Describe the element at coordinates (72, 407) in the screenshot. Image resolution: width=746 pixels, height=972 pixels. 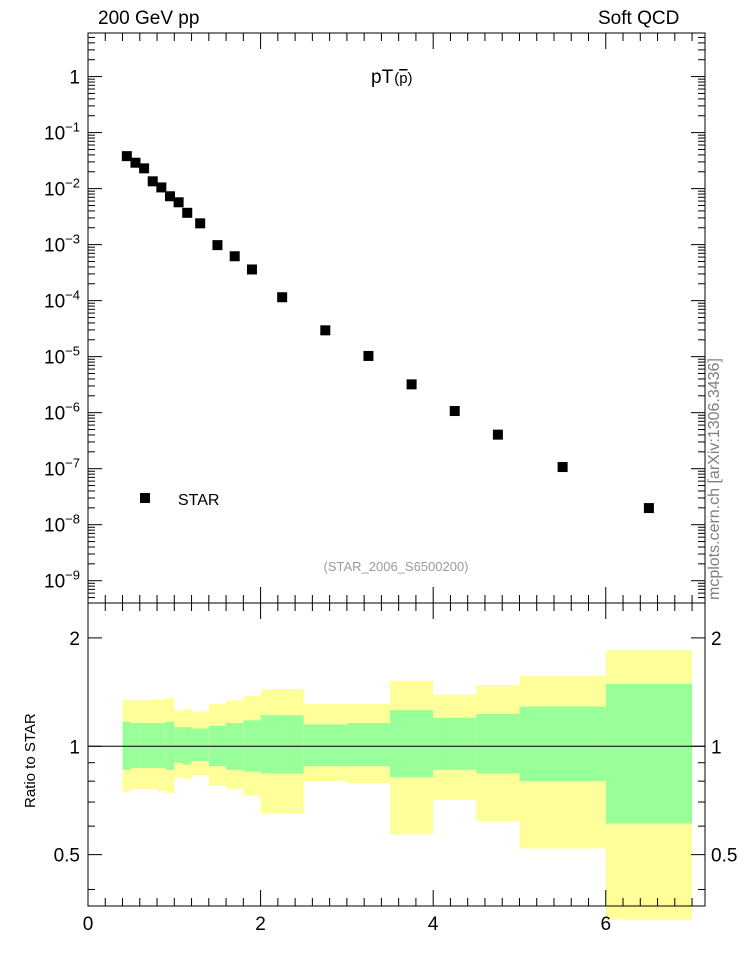
I see `y-tick-label-exponent: −6` at that location.